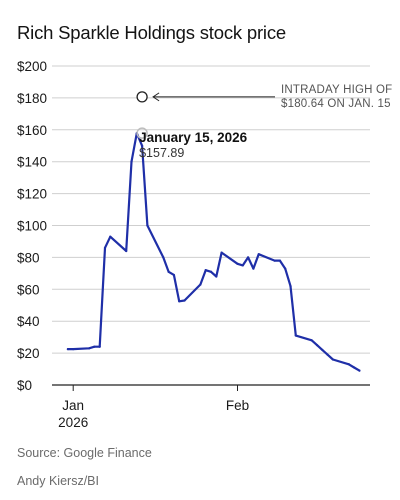 Image resolution: width=400 pixels, height=500 pixels. What do you see at coordinates (161, 153) in the screenshot?
I see `close-high-value-label: $157.89` at bounding box center [161, 153].